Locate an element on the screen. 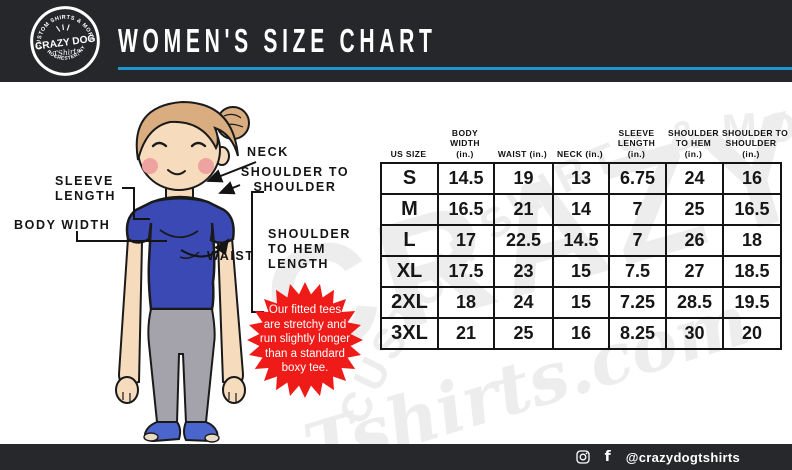  value-cell: 8.25 is located at coordinates (637, 333).